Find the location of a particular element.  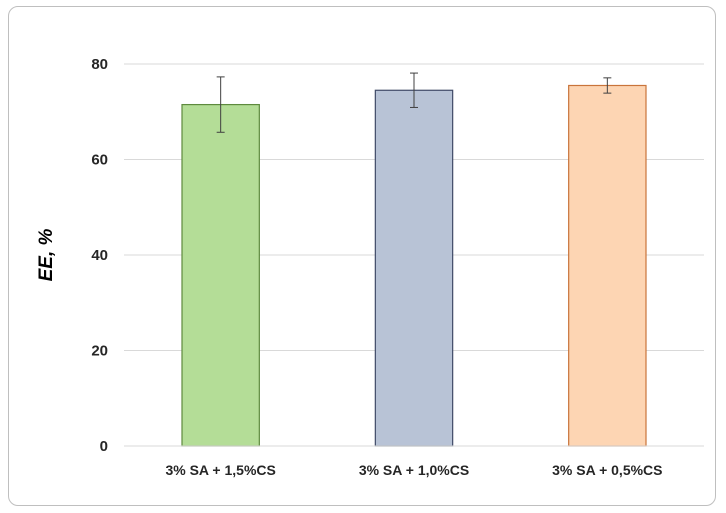

y-tick-label: 60 is located at coordinates (99, 160).